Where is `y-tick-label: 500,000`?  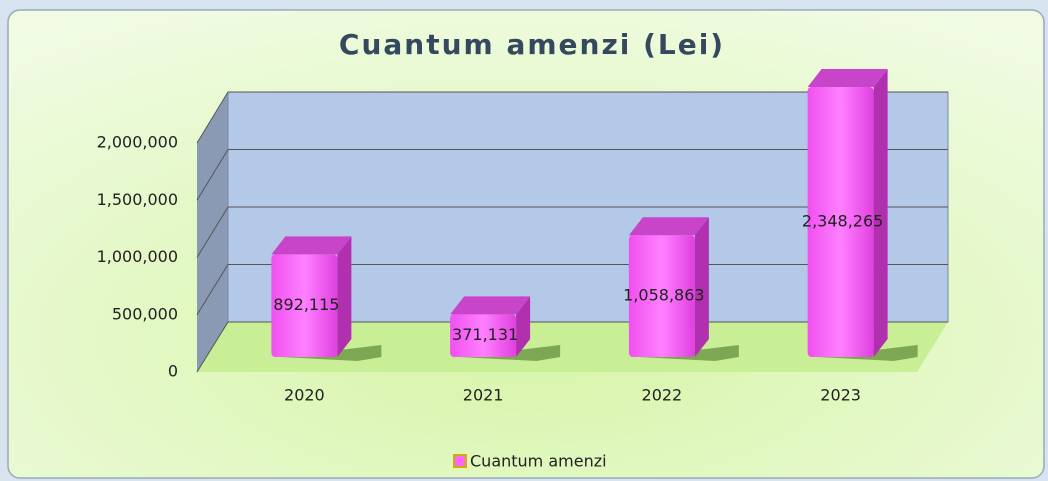 y-tick-label: 500,000 is located at coordinates (145, 313).